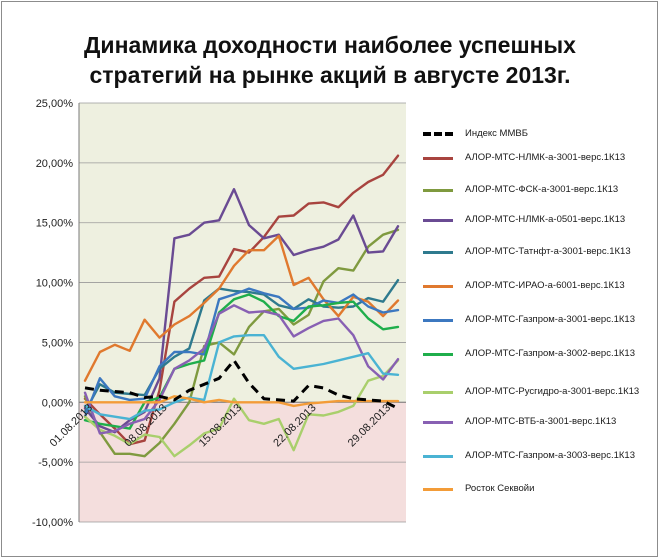  Describe the element at coordinates (545, 157) in the screenshot. I see `legend-label: АЛОР-МТС-НЛМК-а-3001-верс.1К13` at that location.